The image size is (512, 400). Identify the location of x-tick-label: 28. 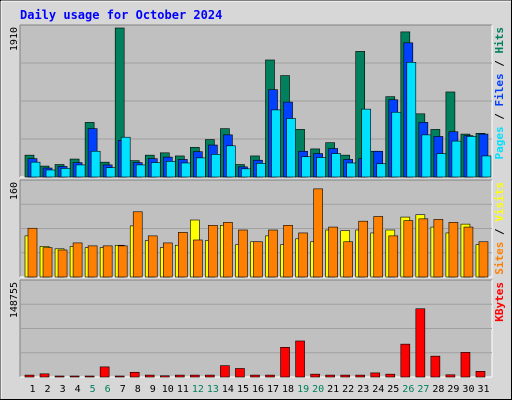
(438, 389).